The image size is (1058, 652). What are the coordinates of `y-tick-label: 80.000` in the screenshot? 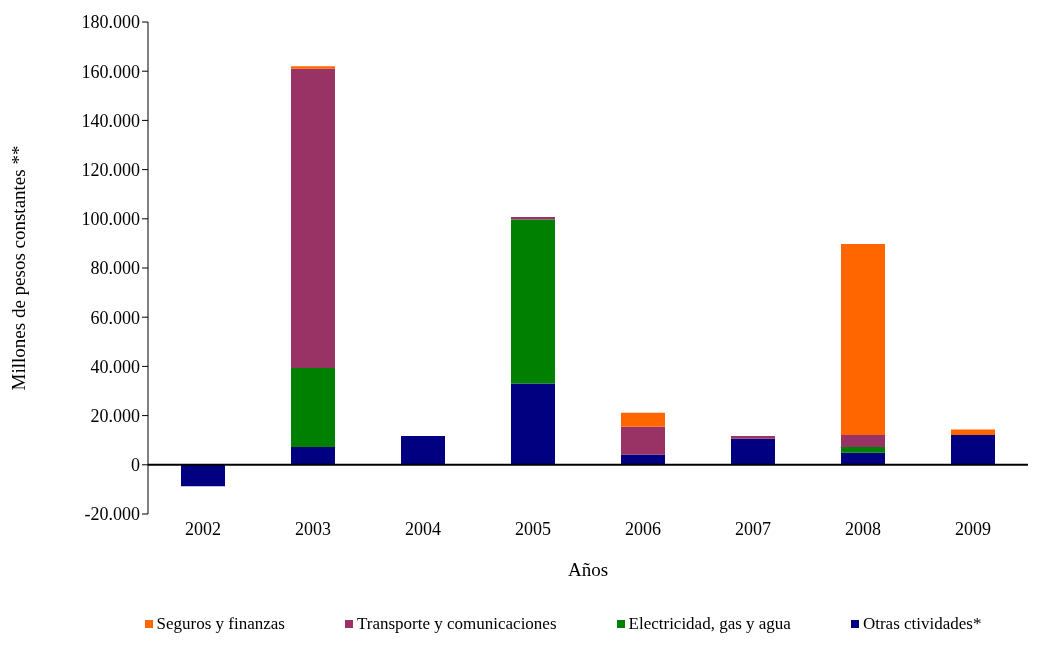 It's located at (115, 268).